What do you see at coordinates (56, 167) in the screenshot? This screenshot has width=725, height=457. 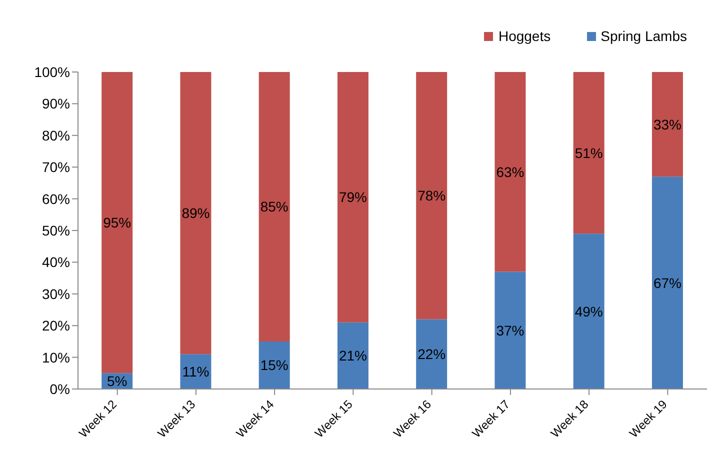 I see `y-tick-label: 70%` at bounding box center [56, 167].